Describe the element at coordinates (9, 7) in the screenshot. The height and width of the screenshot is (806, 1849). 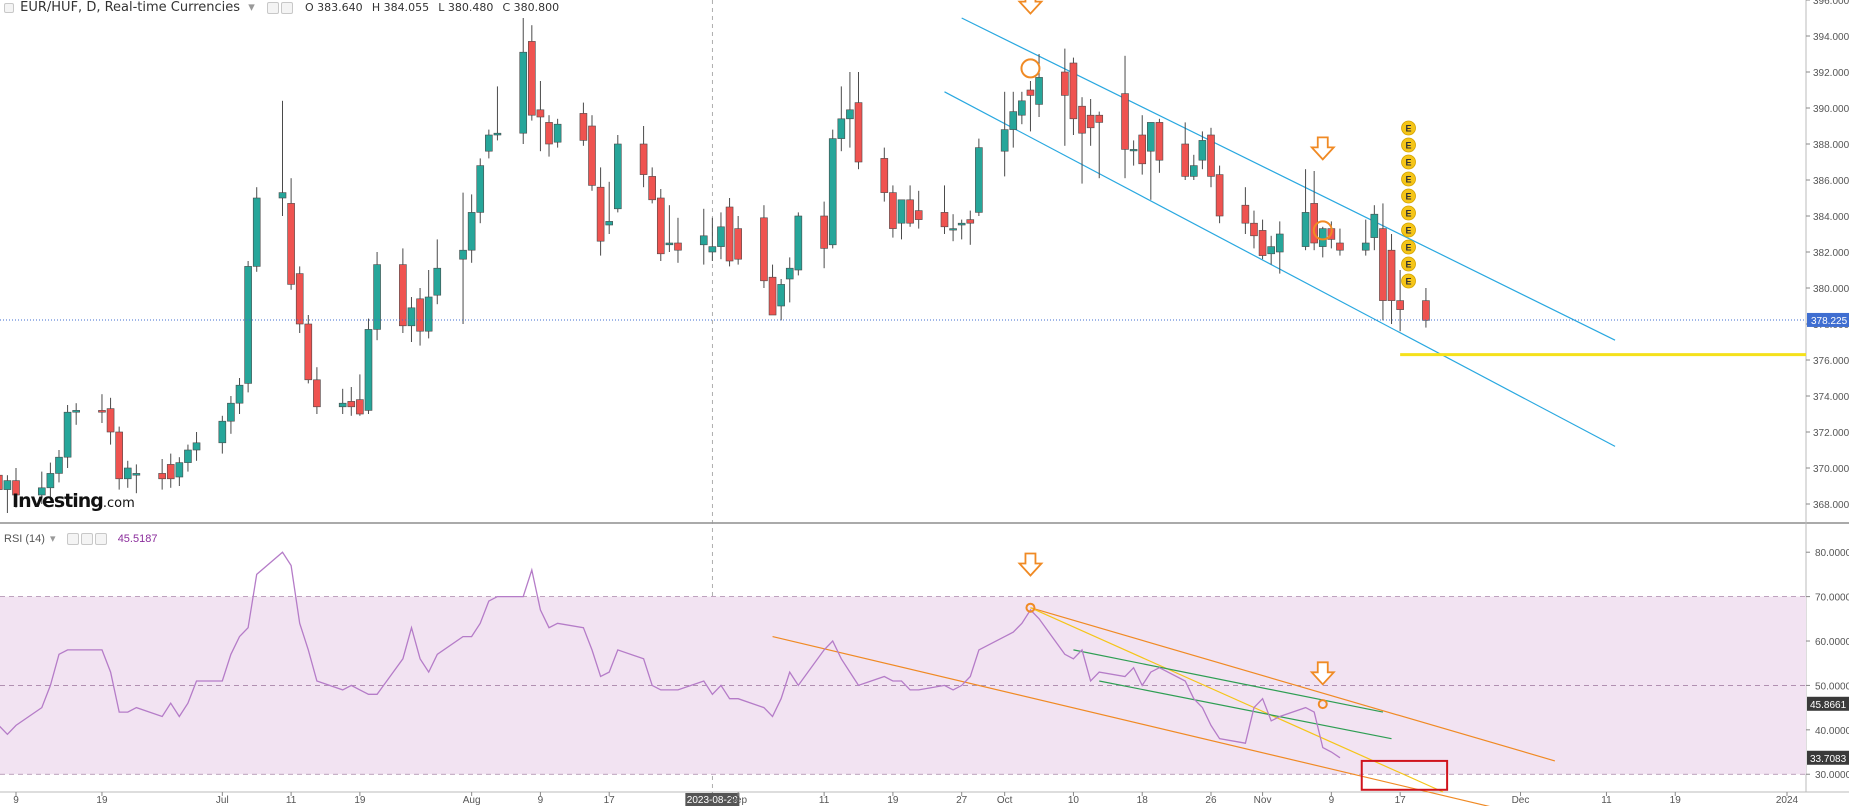
I see `collapse-icon` at that location.